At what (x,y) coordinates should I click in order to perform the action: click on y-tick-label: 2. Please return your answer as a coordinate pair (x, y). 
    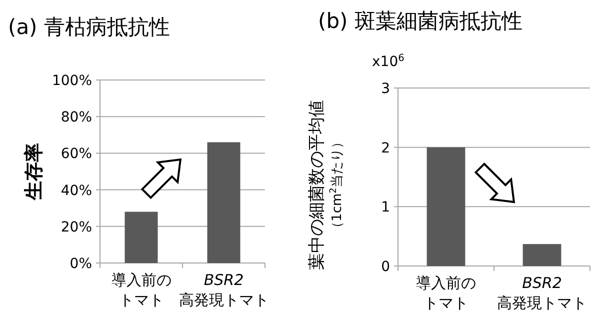
    Looking at the image, I should click on (385, 148).